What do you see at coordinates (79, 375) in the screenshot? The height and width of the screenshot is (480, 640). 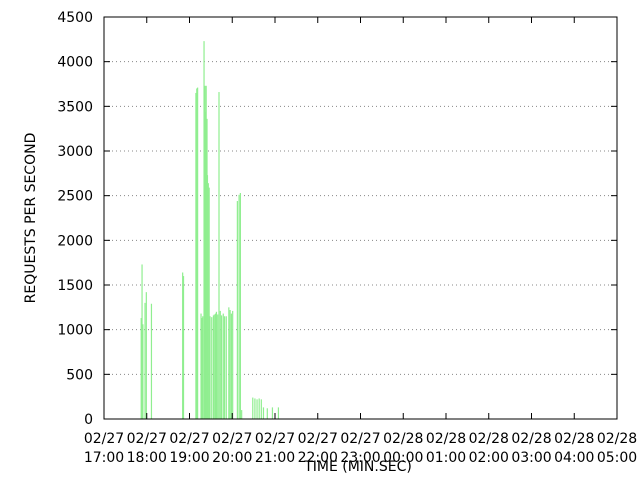 I see `y-tick-label: 500` at bounding box center [79, 375].